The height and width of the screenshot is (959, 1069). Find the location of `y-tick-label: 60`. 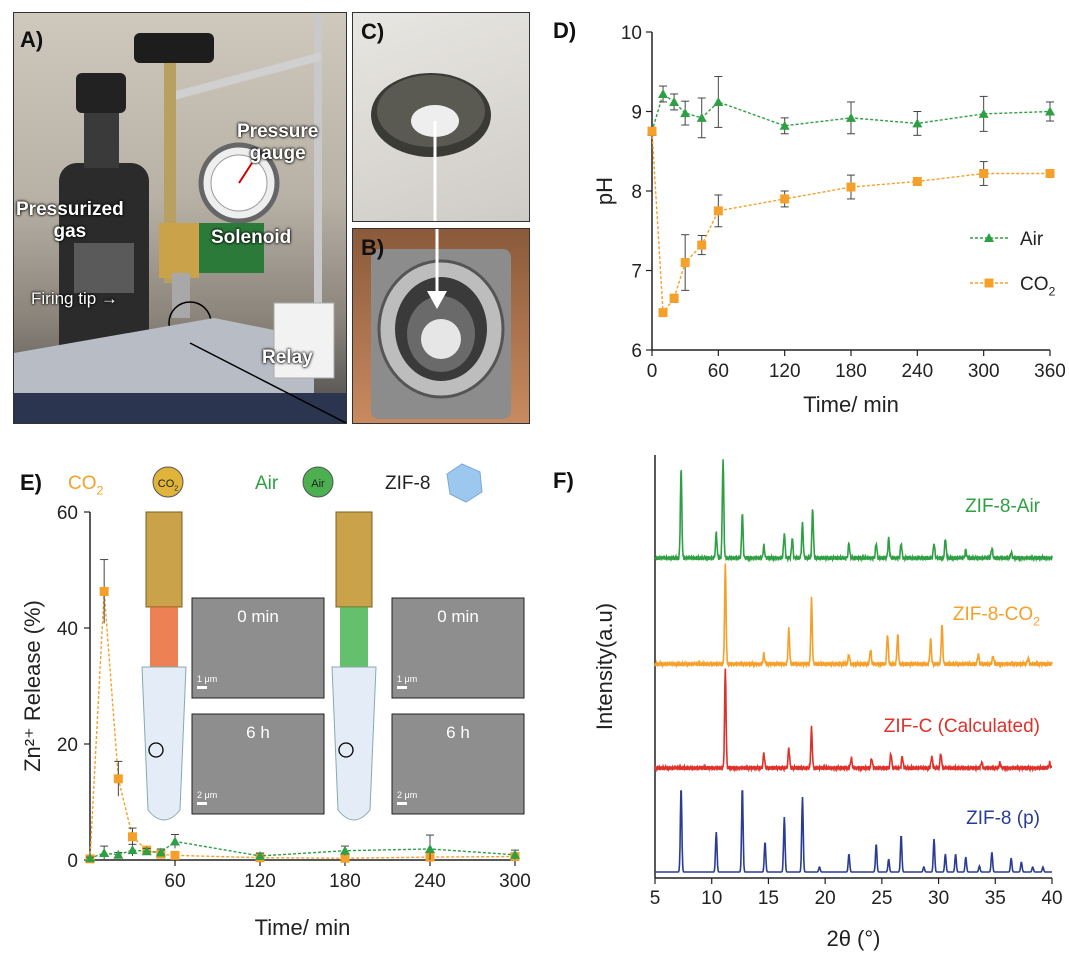

y-tick-label: 60 is located at coordinates (67, 513).